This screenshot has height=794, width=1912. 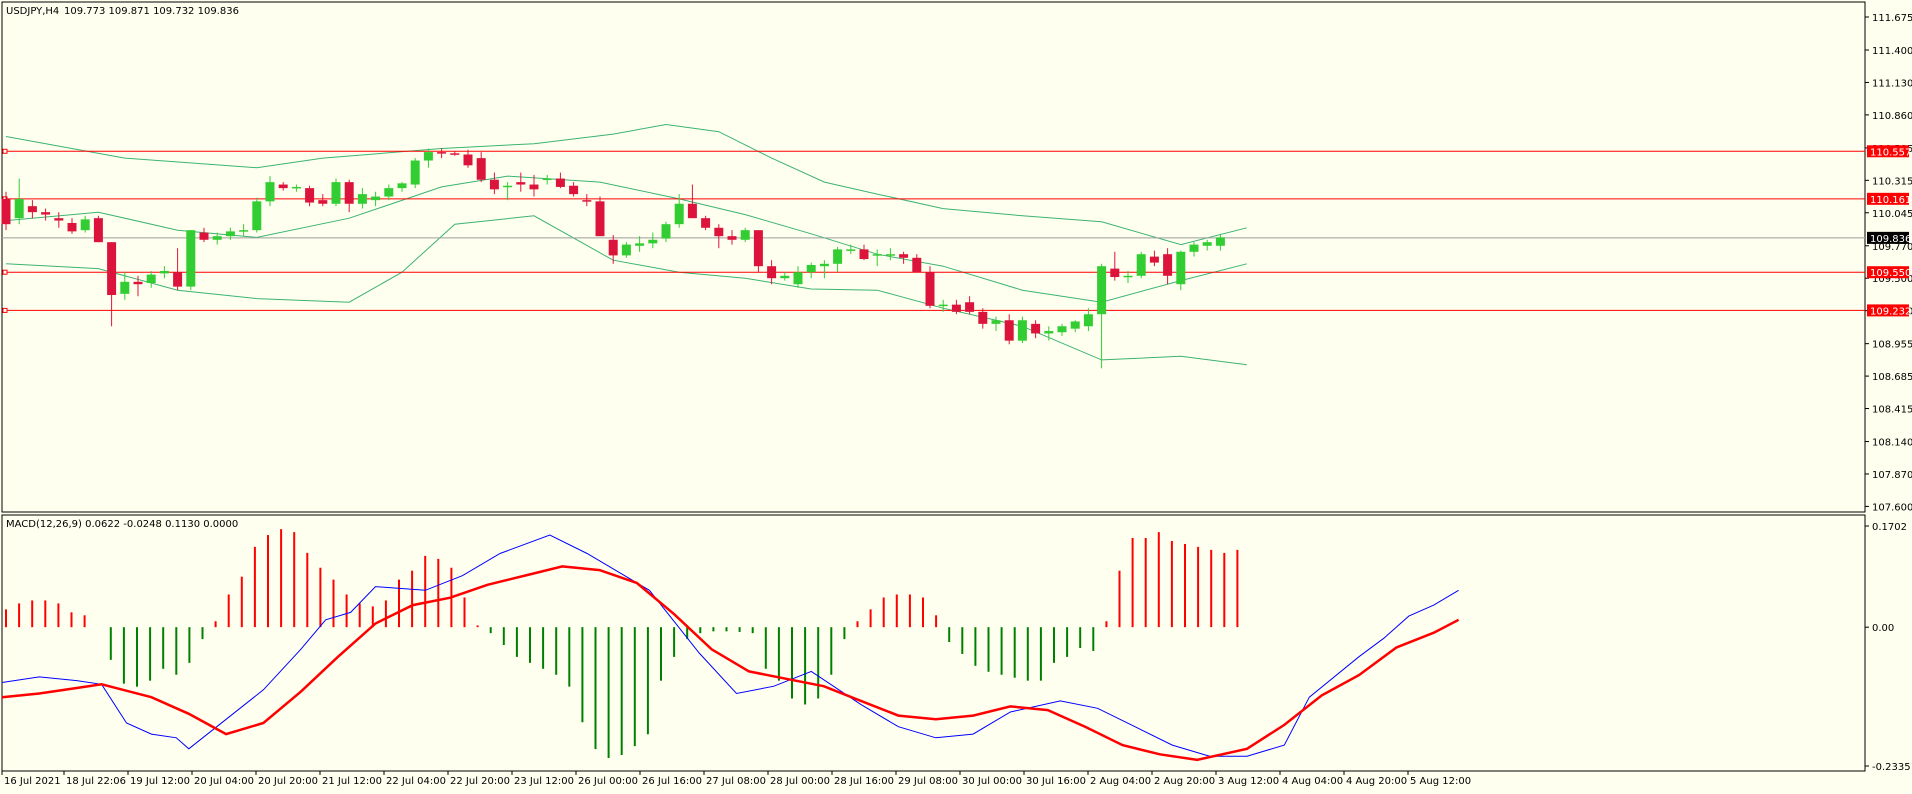 I want to click on time-tick-label-14: 29 Jul 08:00, so click(x=928, y=781).